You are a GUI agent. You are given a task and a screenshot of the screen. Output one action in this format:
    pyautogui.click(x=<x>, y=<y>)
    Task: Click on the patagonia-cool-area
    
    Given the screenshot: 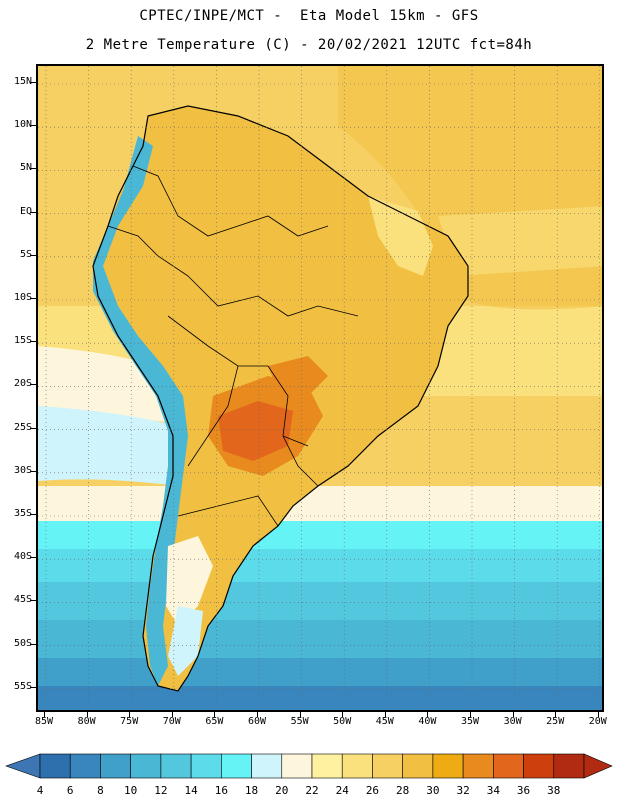 What is the action you would take?
    pyautogui.click(x=185, y=641)
    